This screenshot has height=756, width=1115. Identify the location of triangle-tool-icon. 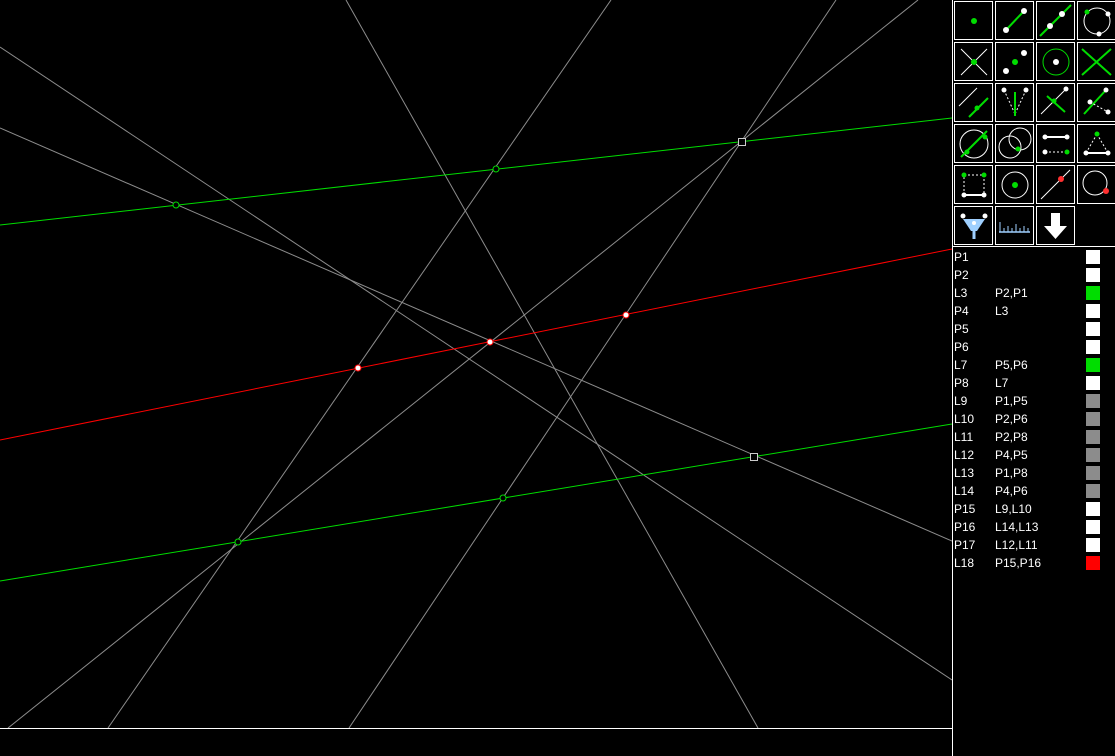
(1097, 101).